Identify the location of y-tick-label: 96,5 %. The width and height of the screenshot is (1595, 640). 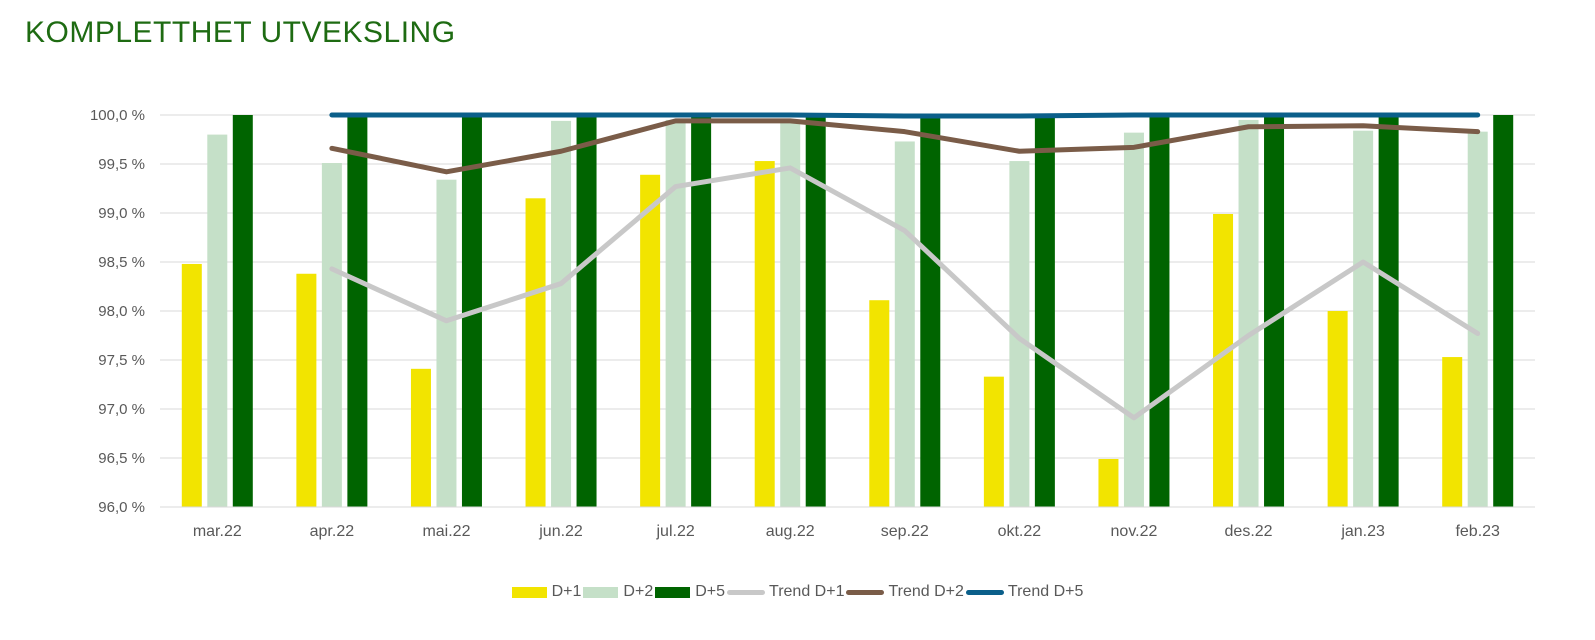
(121, 458).